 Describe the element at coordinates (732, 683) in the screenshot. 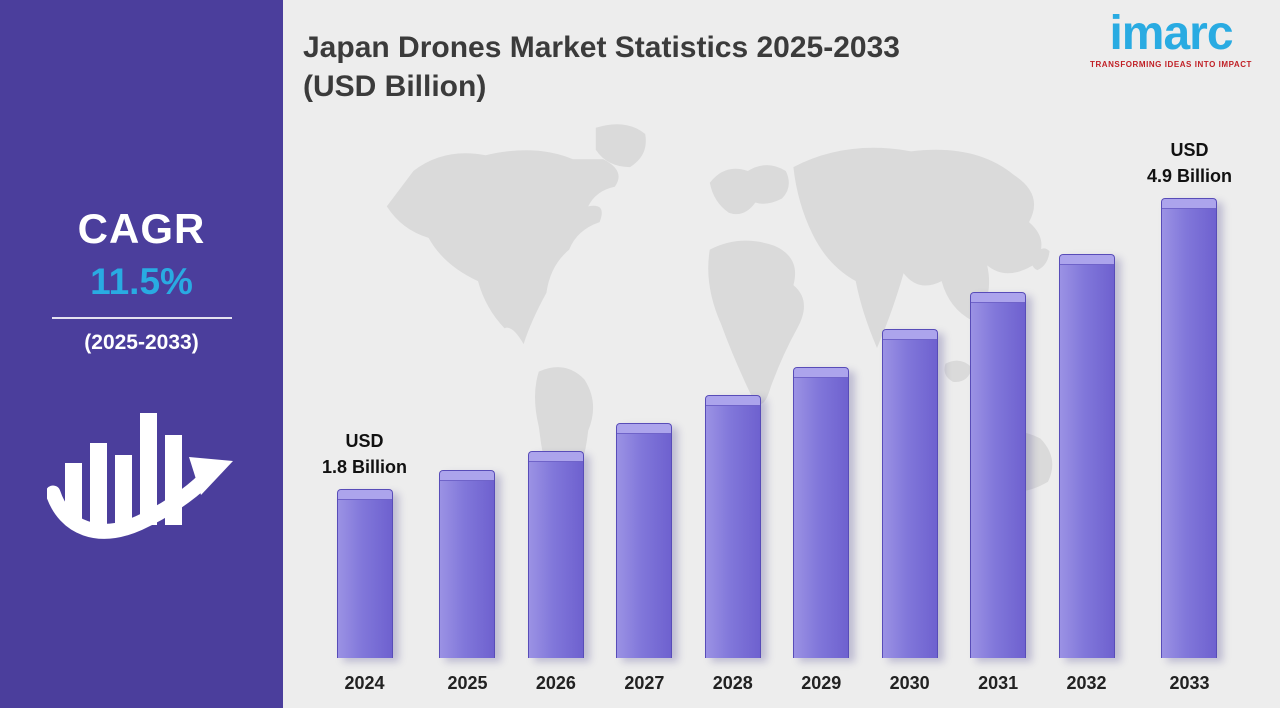

I see `x-axis-label-2028: 2028` at that location.